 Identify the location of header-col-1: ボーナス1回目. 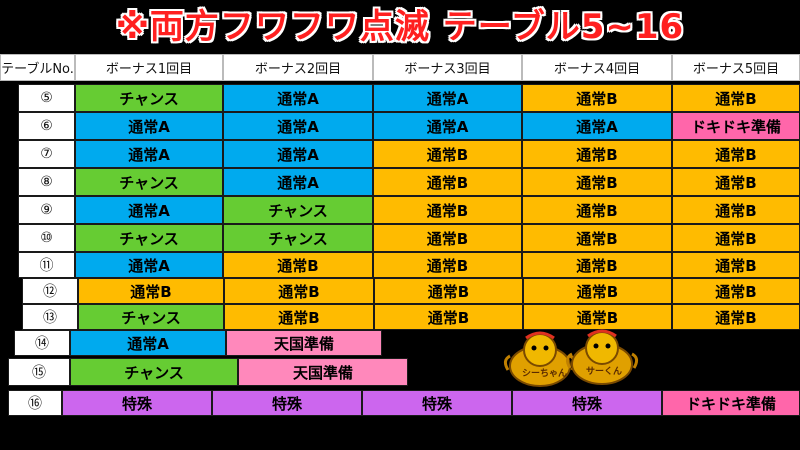
(149, 67).